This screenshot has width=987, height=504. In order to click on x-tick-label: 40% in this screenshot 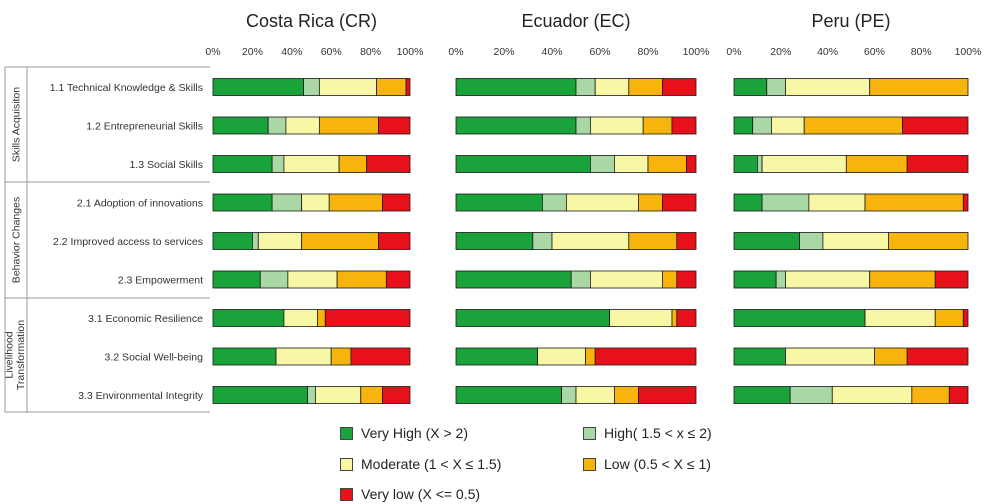, I will do `click(291, 52)`.